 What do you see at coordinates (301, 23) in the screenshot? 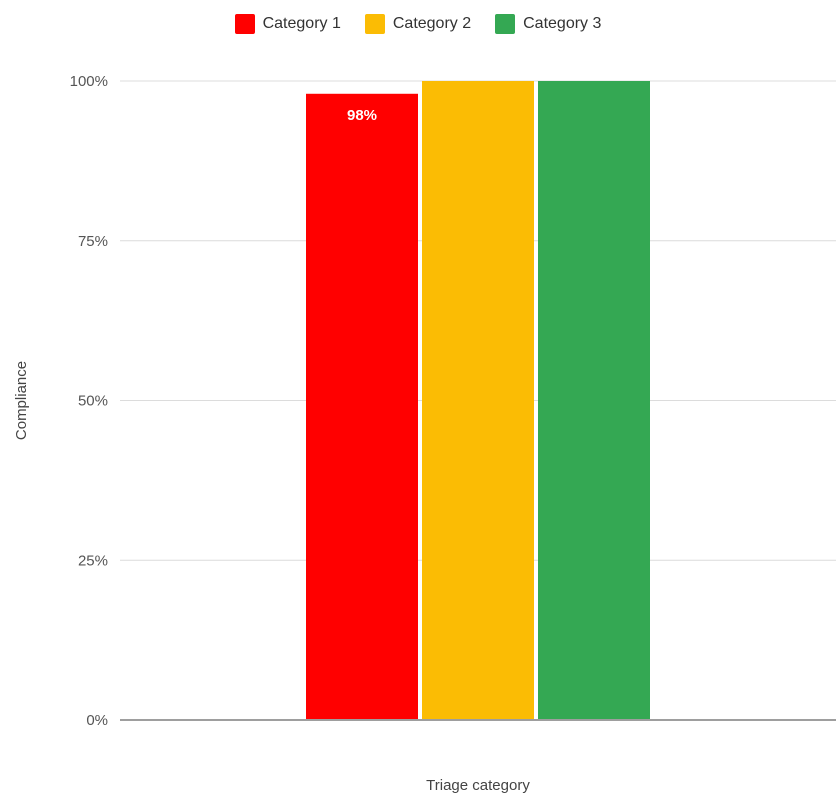
I see `legend-label-category-1: Category 1` at bounding box center [301, 23].